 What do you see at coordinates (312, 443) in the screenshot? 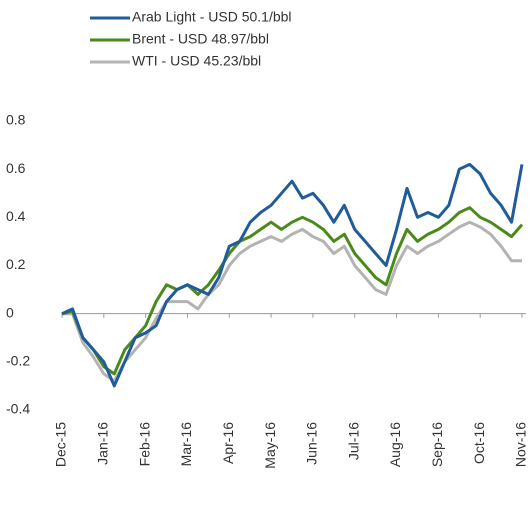
I see `x-tick-label: Jun-16` at bounding box center [312, 443].